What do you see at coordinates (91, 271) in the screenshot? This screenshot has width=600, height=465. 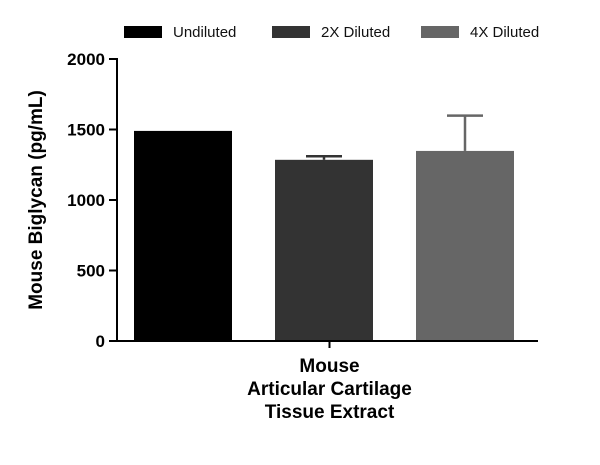 I see `y-tick-label: 500` at bounding box center [91, 271].